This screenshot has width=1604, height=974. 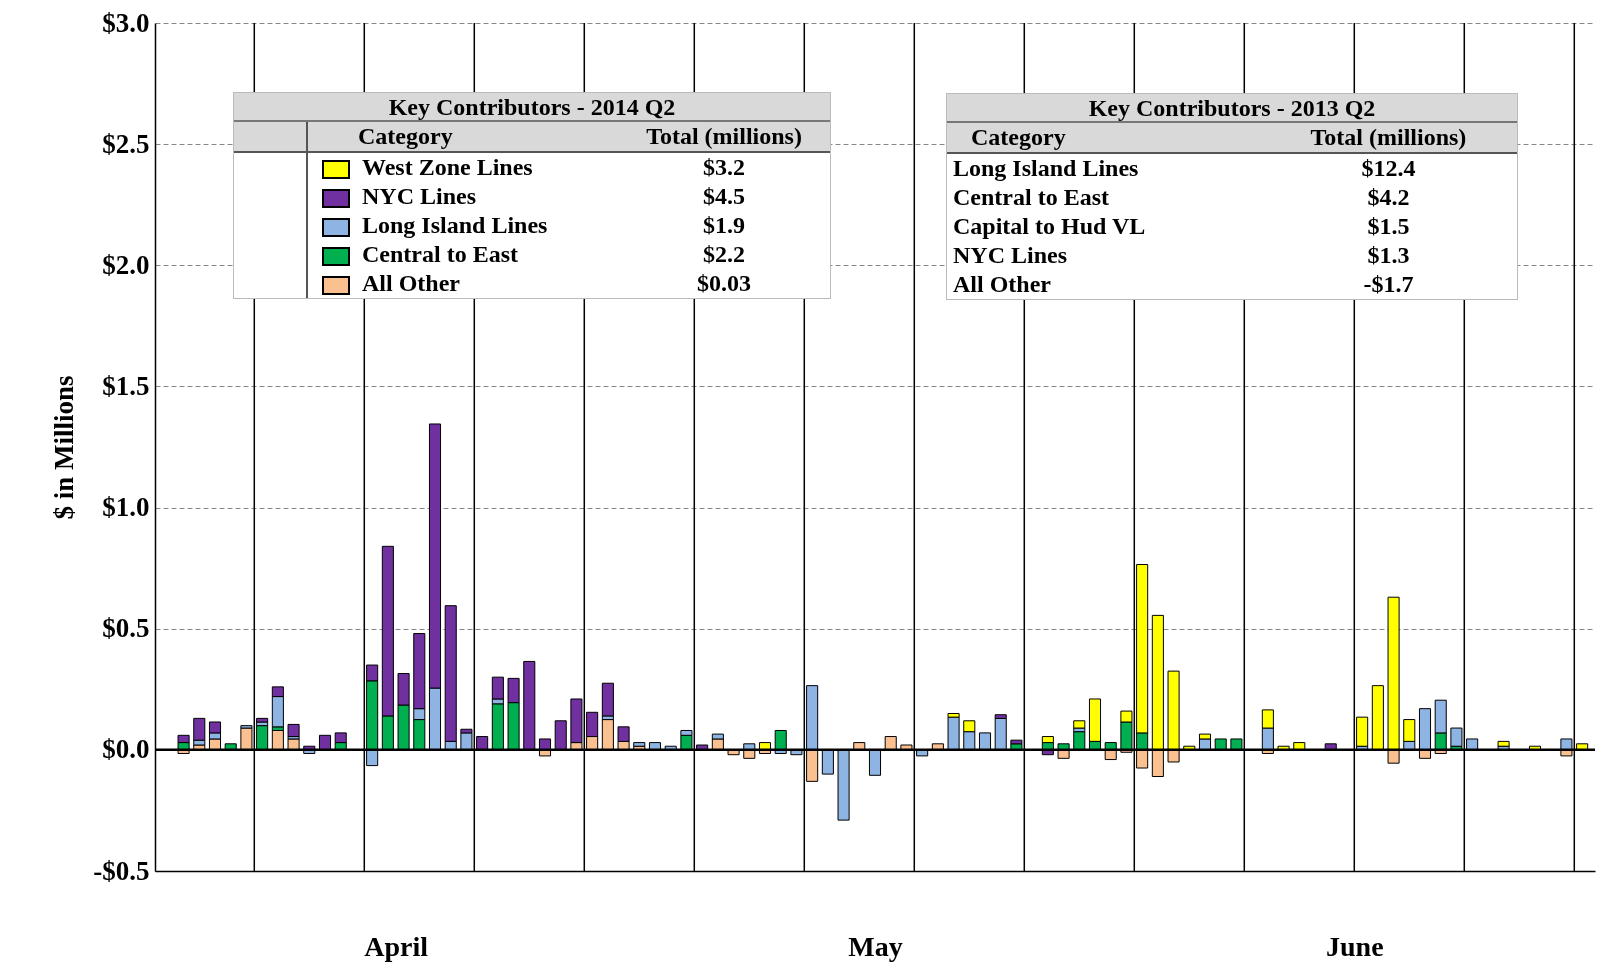 I want to click on y-tick-label: $0.0, so click(x=126, y=749).